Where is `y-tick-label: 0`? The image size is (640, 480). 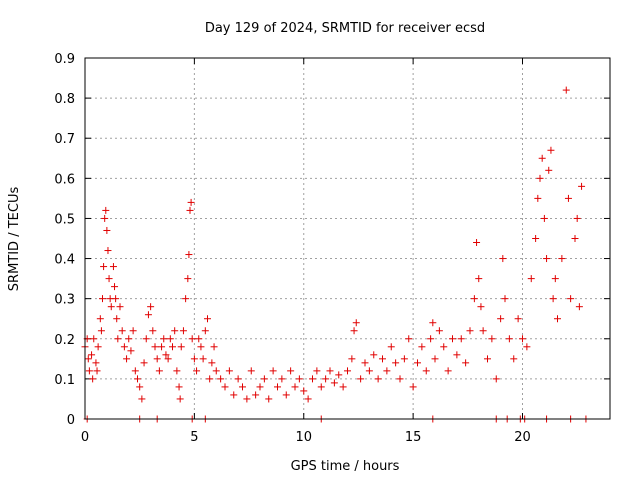
y-tick-label: 0 is located at coordinates (71, 420).